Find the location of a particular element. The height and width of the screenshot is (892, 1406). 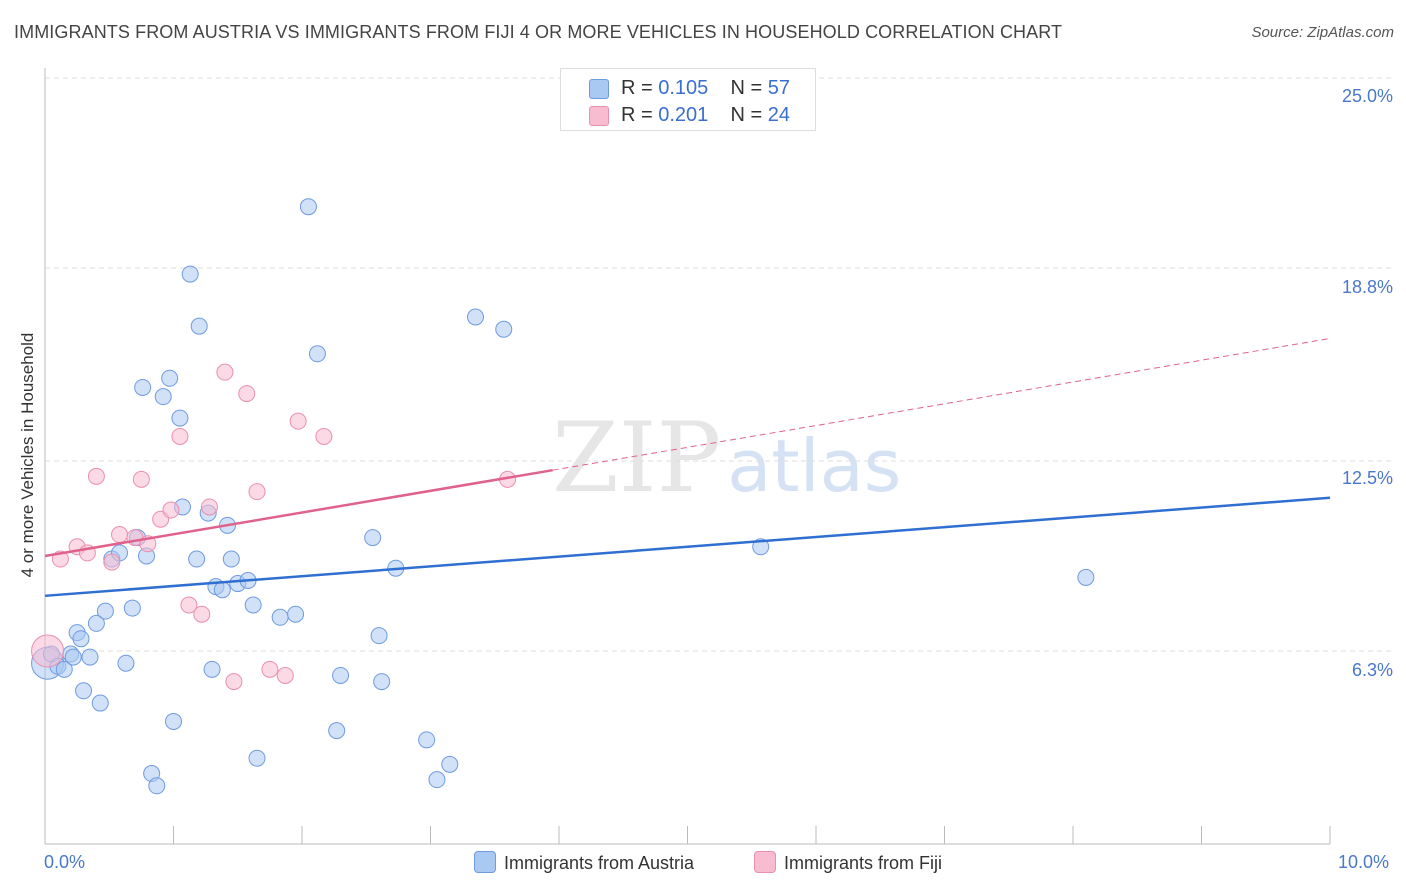

x-tick-label-max: 10.0% is located at coordinates (1364, 862).